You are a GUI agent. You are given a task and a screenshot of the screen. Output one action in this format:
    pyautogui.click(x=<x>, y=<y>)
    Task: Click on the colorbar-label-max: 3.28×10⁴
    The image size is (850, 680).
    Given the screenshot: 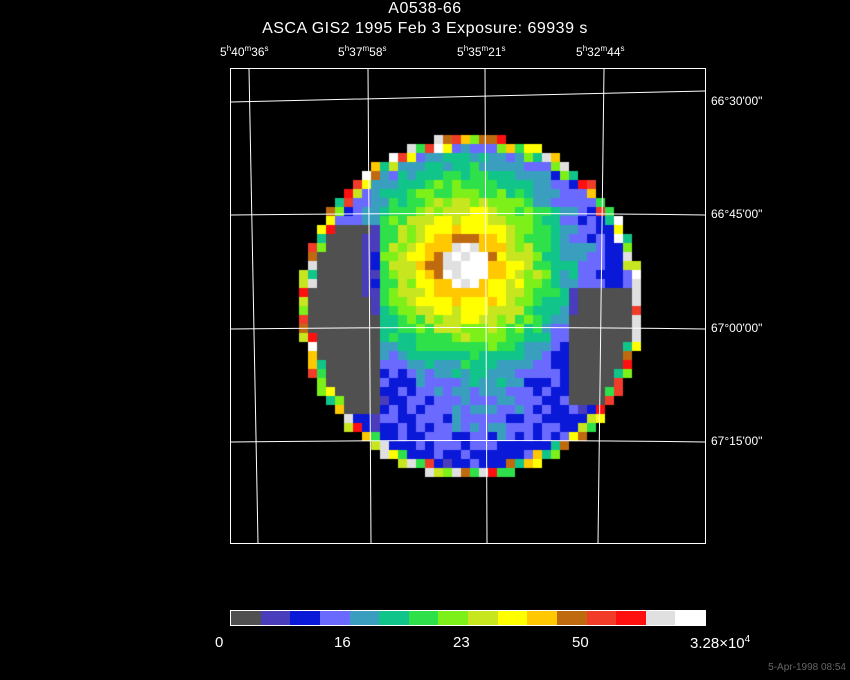 What is the action you would take?
    pyautogui.click(x=720, y=643)
    